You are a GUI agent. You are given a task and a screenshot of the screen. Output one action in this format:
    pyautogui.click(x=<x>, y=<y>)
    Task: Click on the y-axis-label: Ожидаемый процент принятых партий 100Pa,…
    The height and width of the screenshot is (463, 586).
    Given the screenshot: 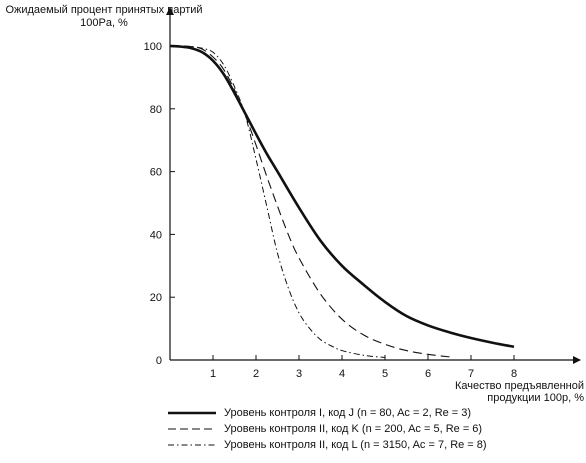 What is the action you would take?
    pyautogui.click(x=104, y=16)
    